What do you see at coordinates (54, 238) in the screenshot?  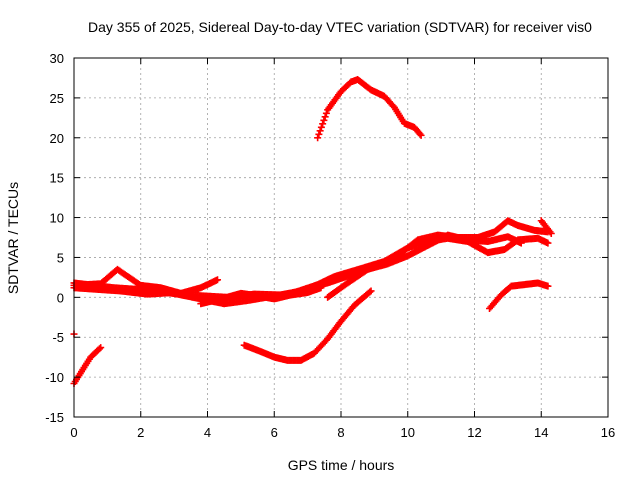 I see `y-tick-labels: -15 -10 -5 0 5 10 15 20 25 30` at bounding box center [54, 238].